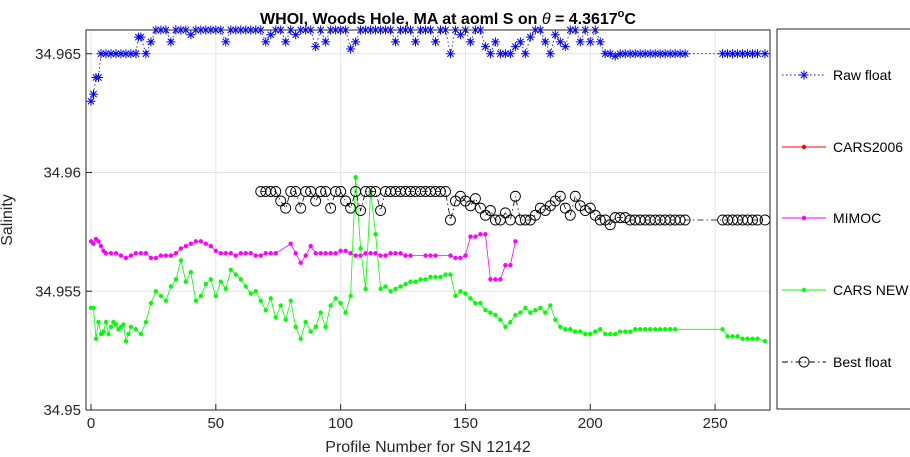 This screenshot has width=910, height=457. Describe the element at coordinates (715, 423) in the screenshot. I see `x-tick-label: 250` at that location.